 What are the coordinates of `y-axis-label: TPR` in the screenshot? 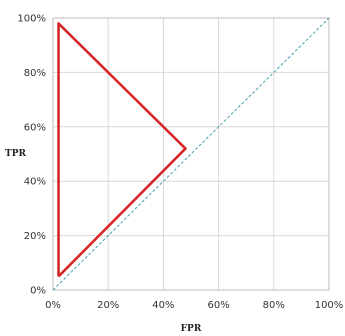 It's located at (15, 154).